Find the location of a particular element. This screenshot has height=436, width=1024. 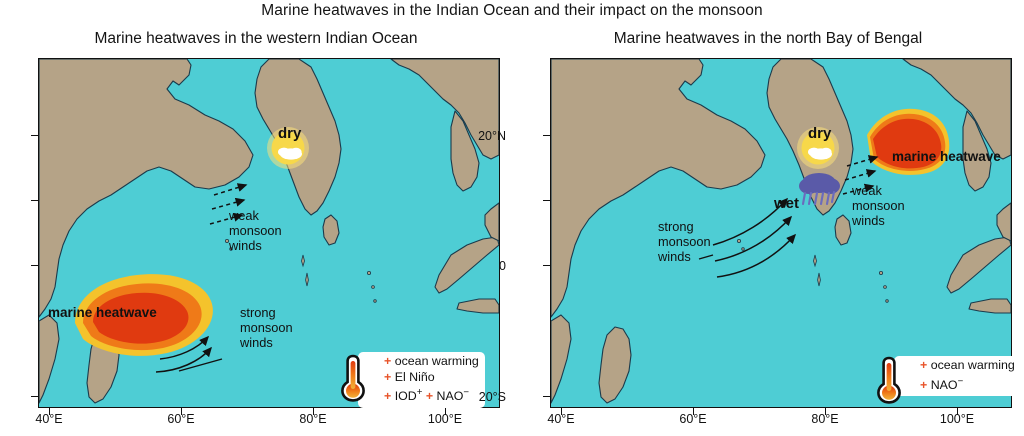

legend-superscript-2: − is located at coordinates (466, 392).